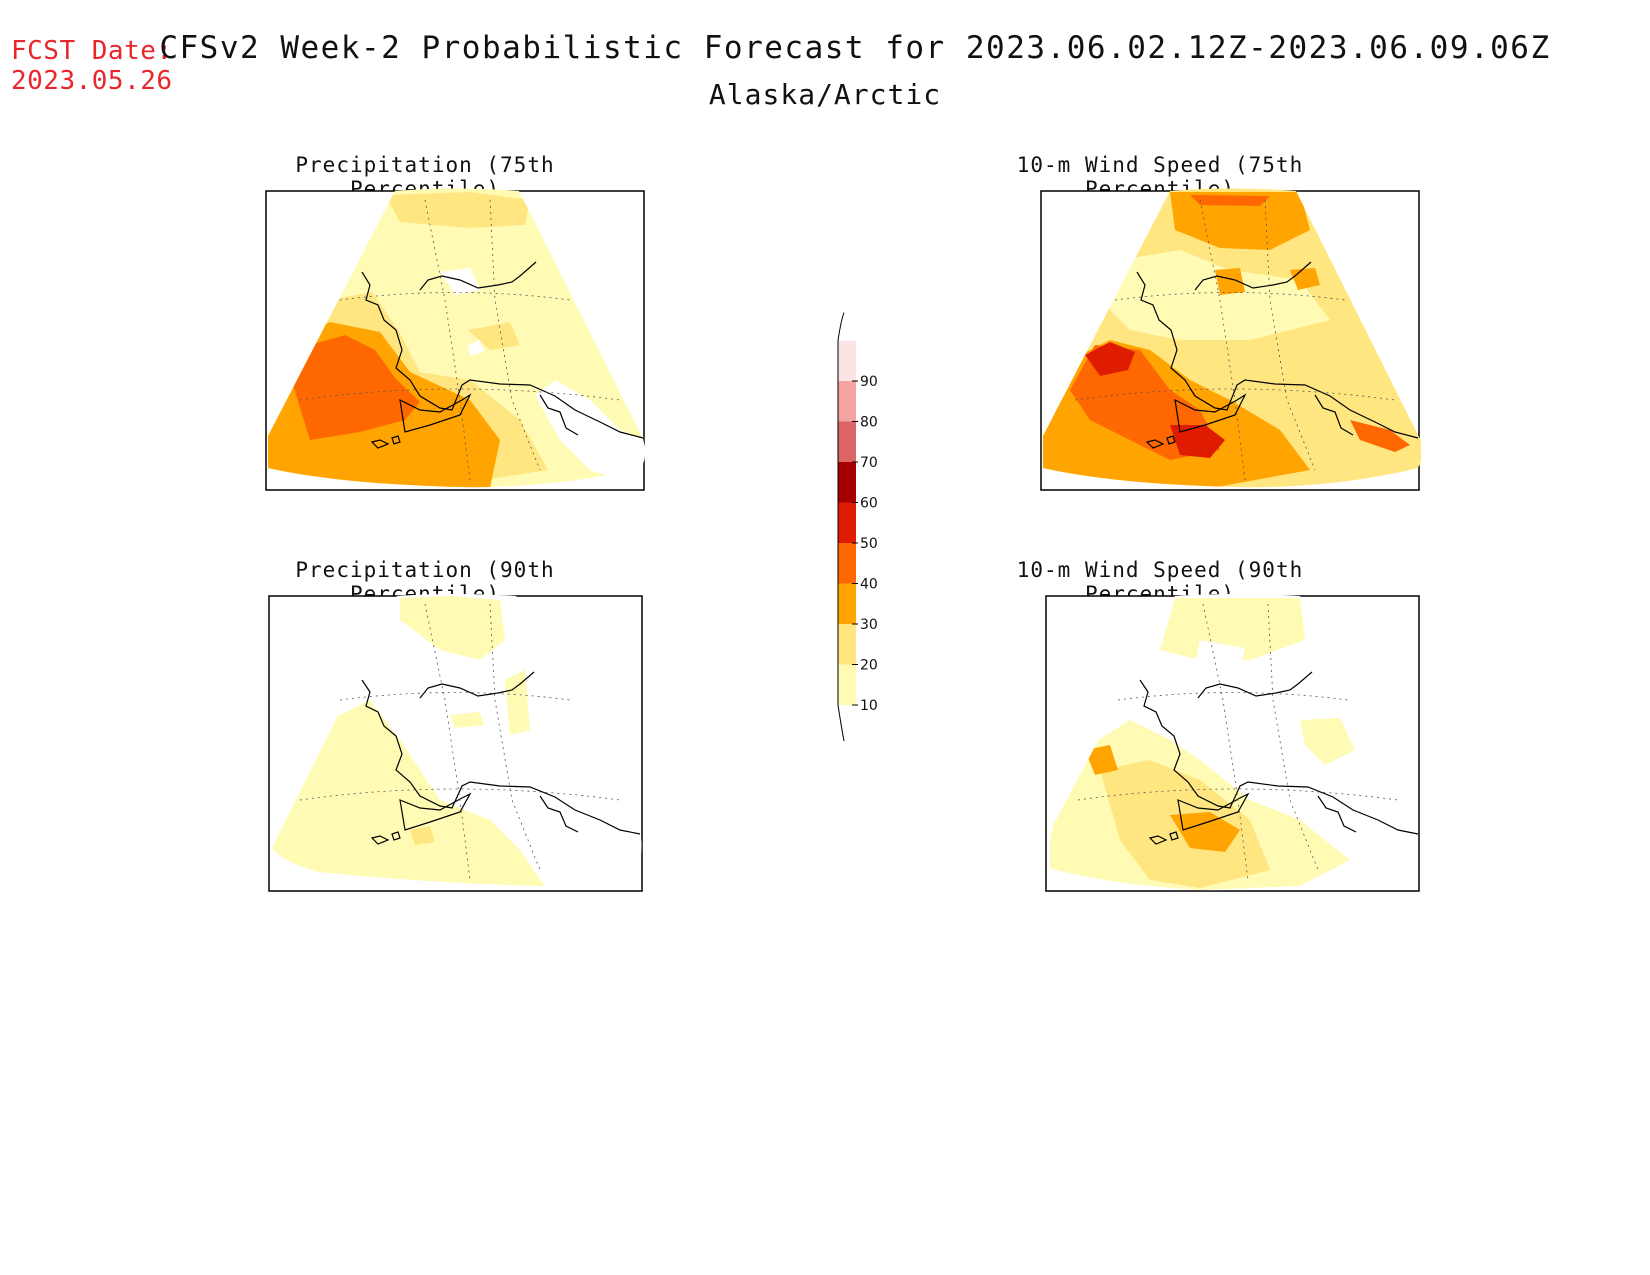 This screenshot has width=1650, height=1275. I want to click on colorbar-tick-label: 60, so click(869, 504).